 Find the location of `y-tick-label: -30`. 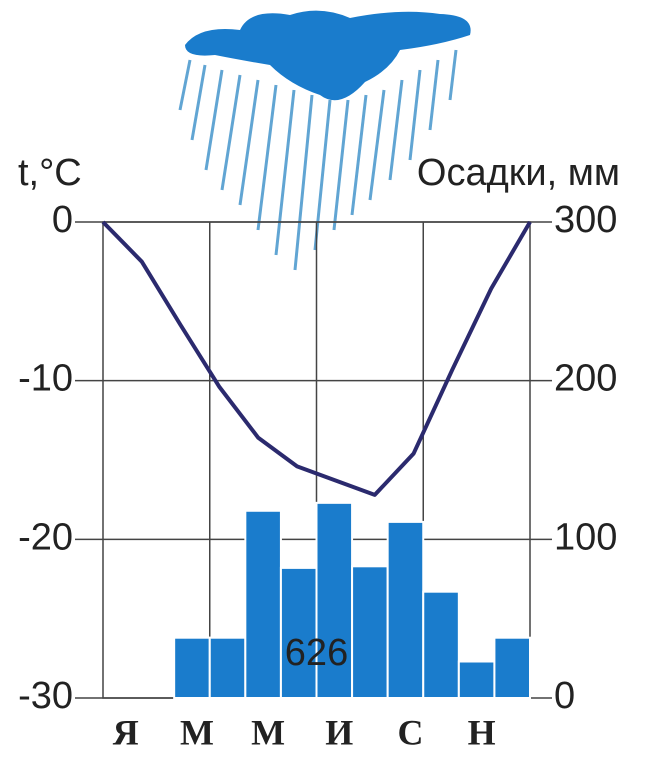

y-tick-label: -30 is located at coordinates (45, 696).